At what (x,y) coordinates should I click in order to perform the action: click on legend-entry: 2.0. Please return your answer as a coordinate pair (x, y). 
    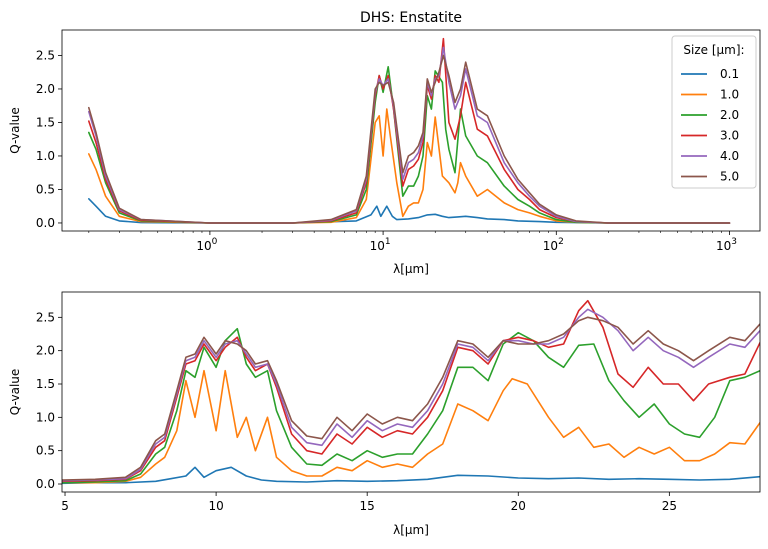
    Looking at the image, I should click on (729, 115).